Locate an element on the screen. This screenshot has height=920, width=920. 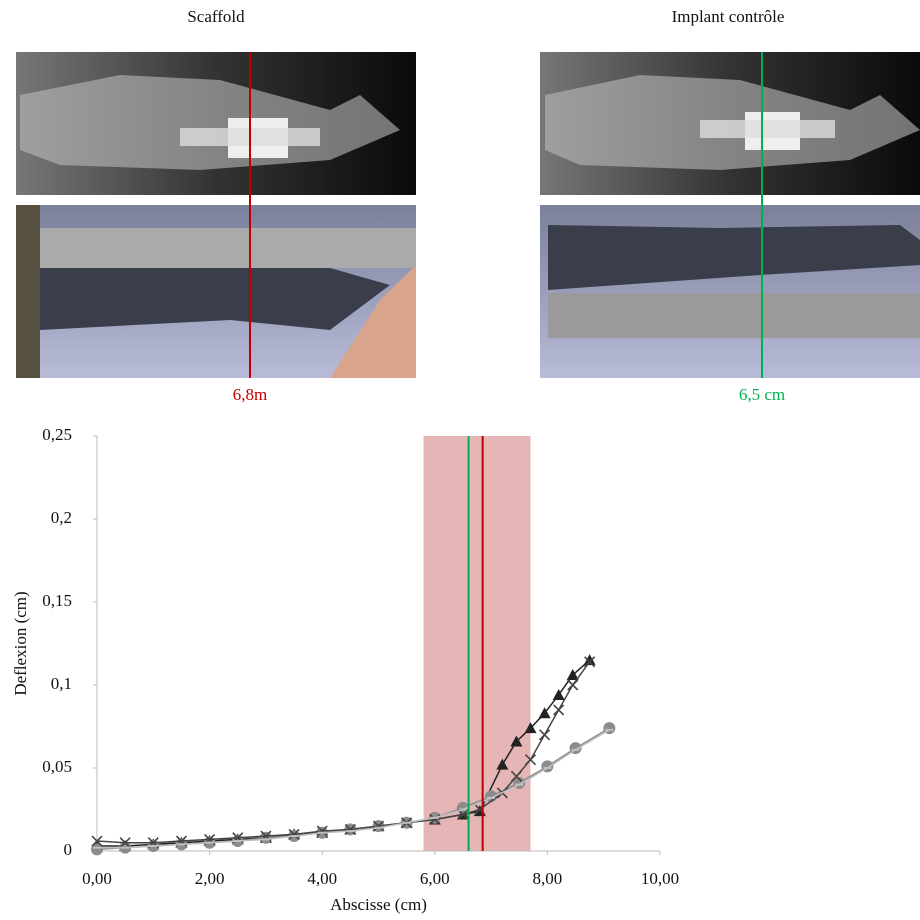
photo-right is located at coordinates (730, 291).